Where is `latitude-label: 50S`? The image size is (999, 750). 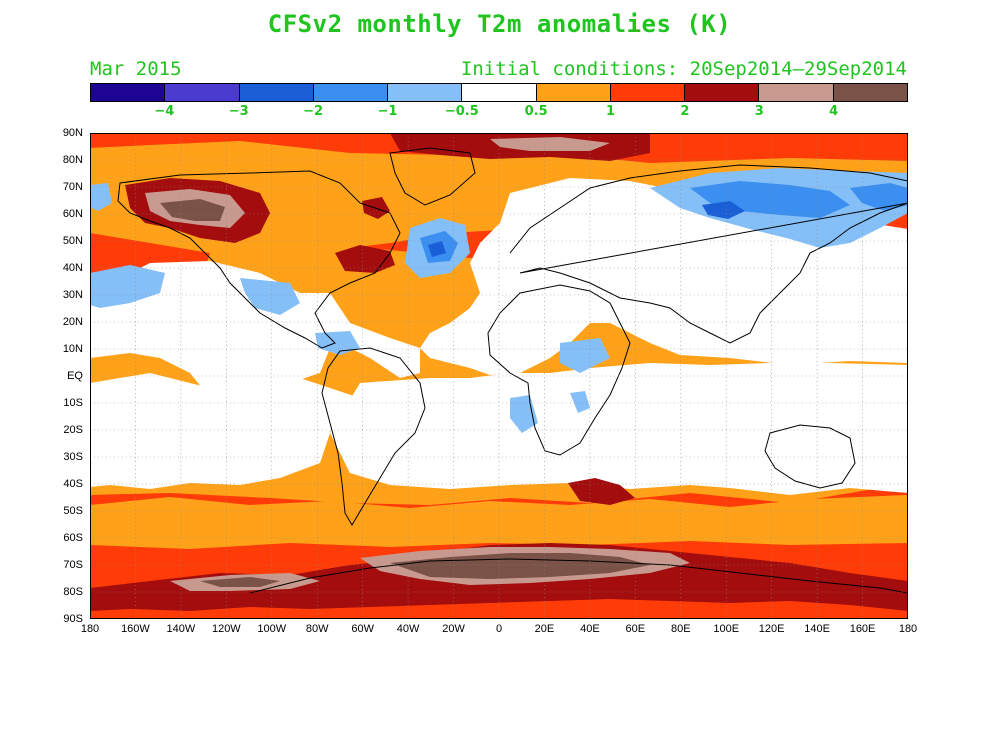
latitude-label: 50S is located at coordinates (73, 511).